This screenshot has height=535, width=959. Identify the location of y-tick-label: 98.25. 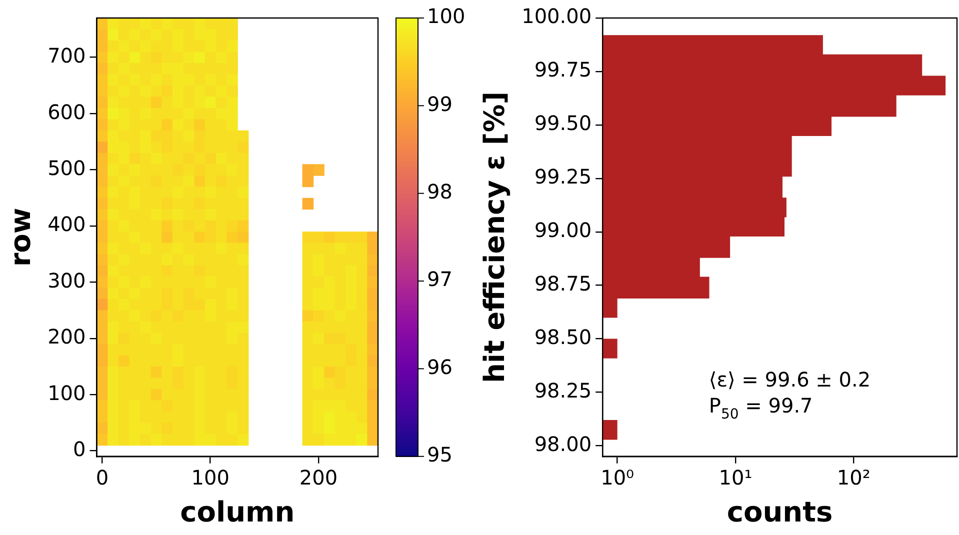
(563, 390).